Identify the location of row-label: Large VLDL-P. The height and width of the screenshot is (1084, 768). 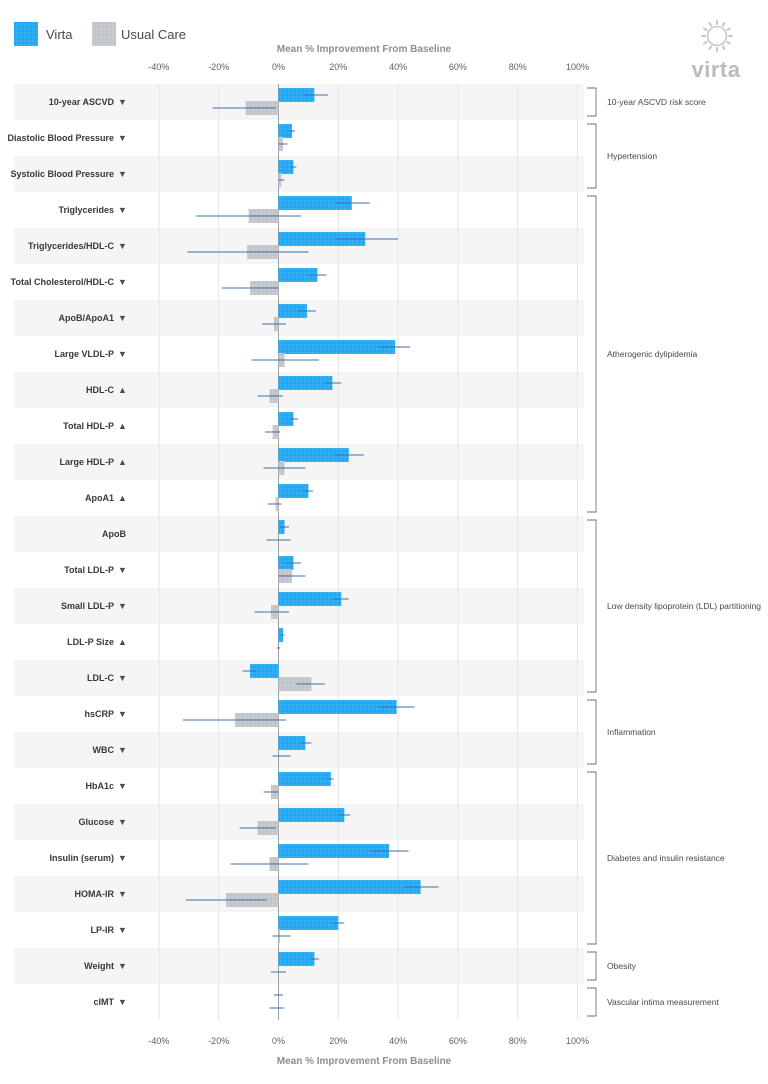
(84, 354).